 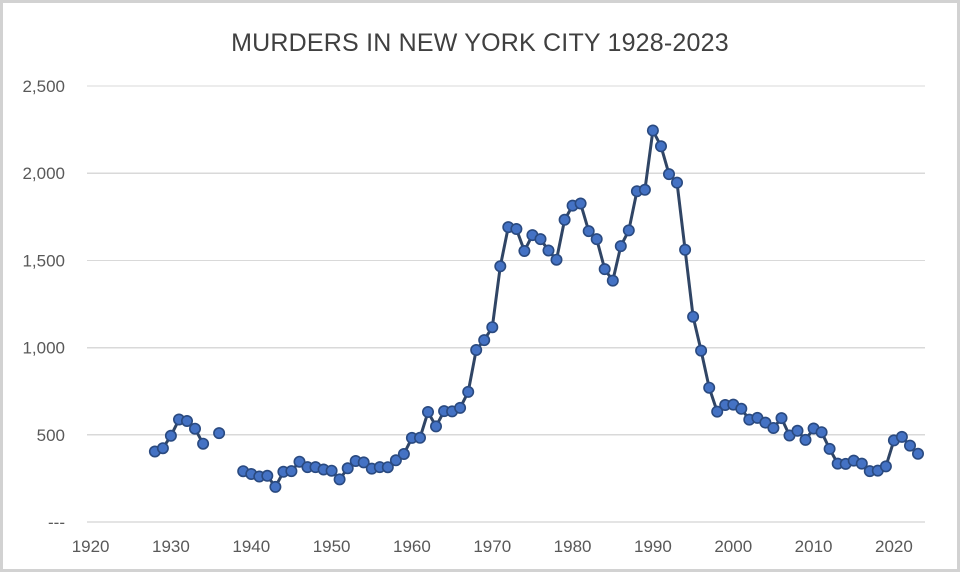 What do you see at coordinates (894, 546) in the screenshot?
I see `x-axis-tick-label: 2020` at bounding box center [894, 546].